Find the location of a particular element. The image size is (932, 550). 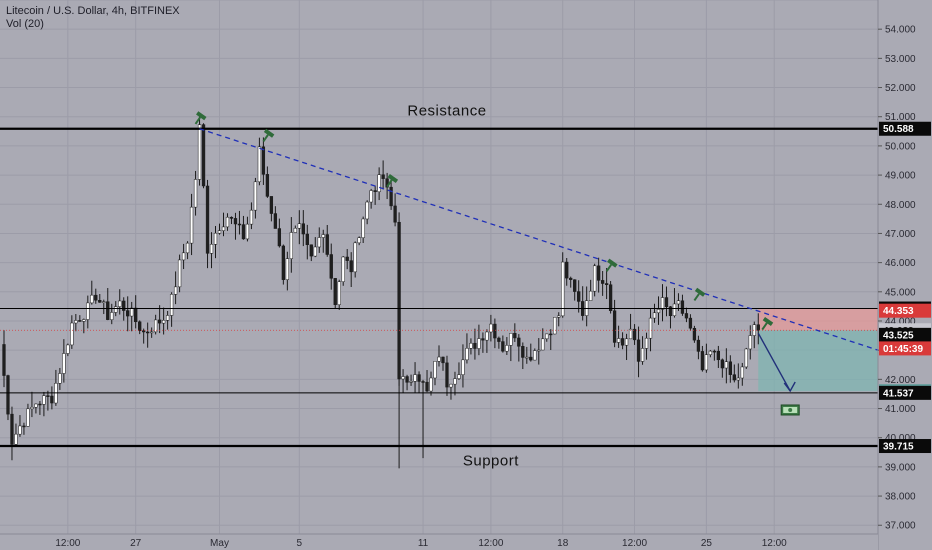

price-tag-label: 43.525 is located at coordinates (898, 335).